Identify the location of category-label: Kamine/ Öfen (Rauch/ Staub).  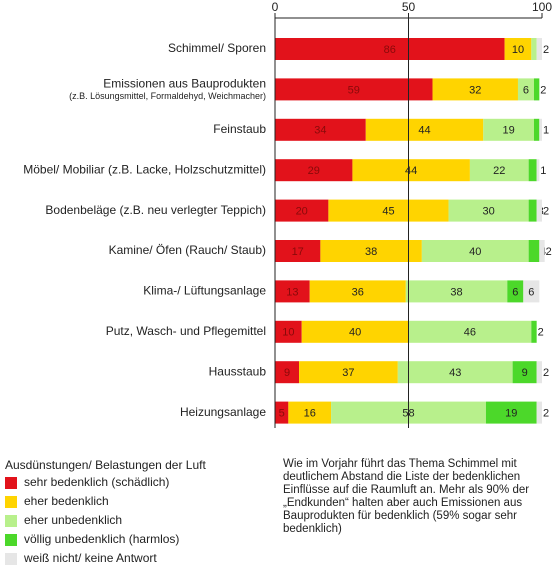
(187, 250).